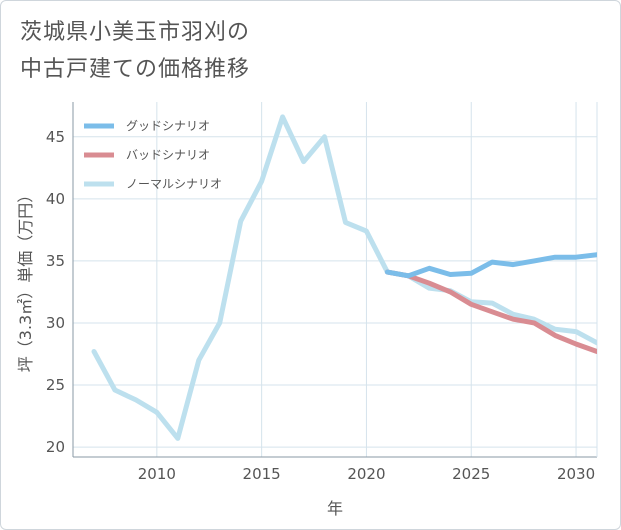 The height and width of the screenshot is (530, 621). I want to click on x-tick-label-2025: 2025, so click(471, 474).